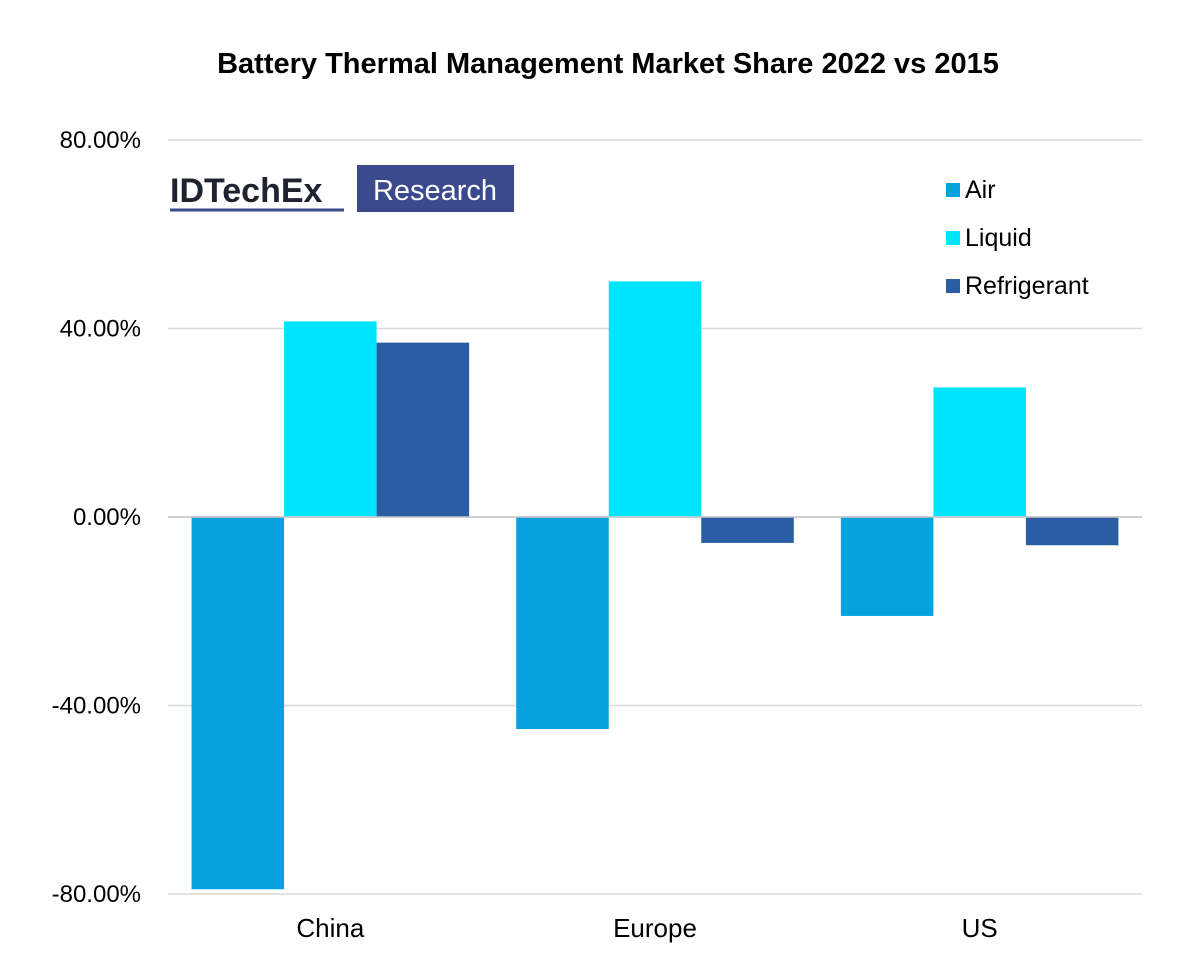 This screenshot has width=1200, height=980. Describe the element at coordinates (953, 238) in the screenshot. I see `legend-swatch-liquid` at that location.